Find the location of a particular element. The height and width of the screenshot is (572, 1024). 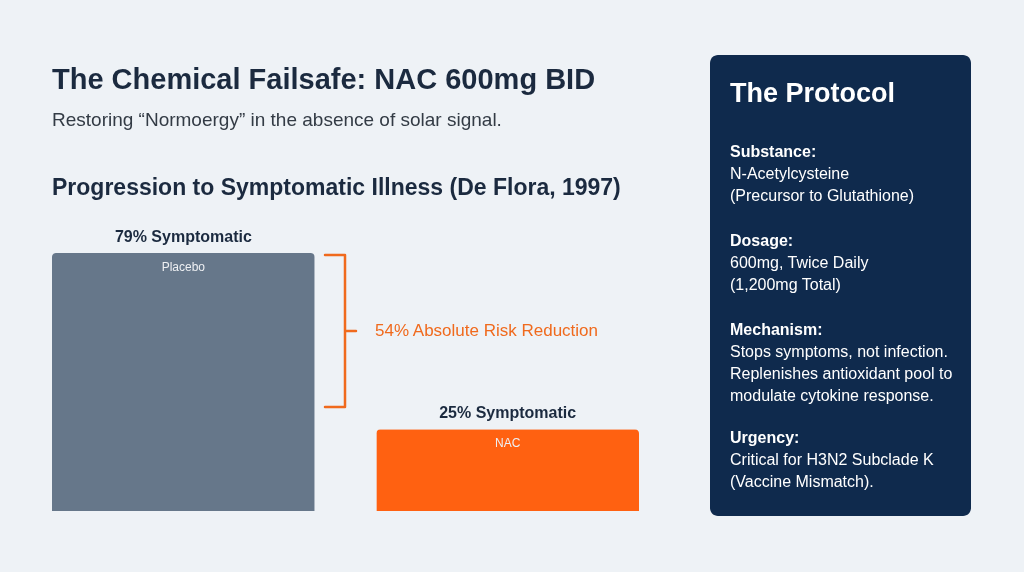

text: Progression to Symptomatic Illness (De Flora, 1997) is located at coordinates (336, 187).